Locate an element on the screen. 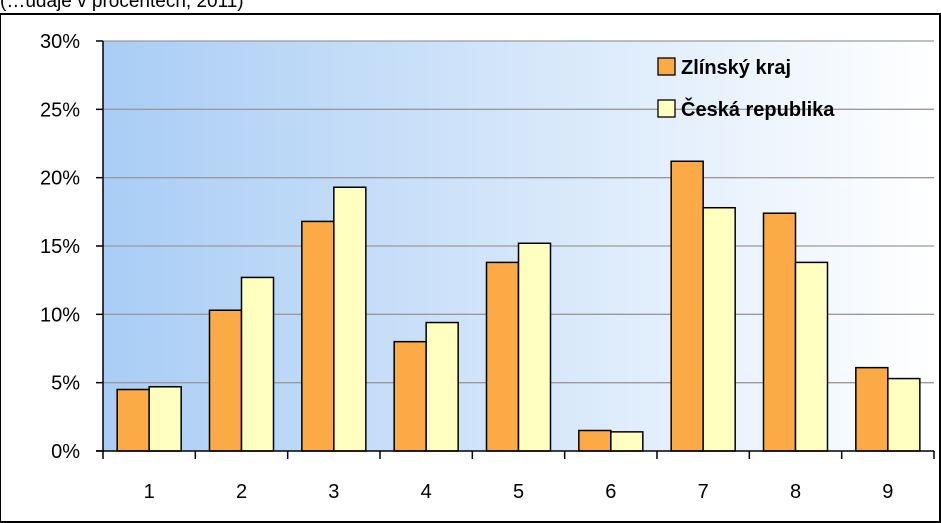 The image size is (941, 523). y-tick-label: 25% is located at coordinates (60, 110).